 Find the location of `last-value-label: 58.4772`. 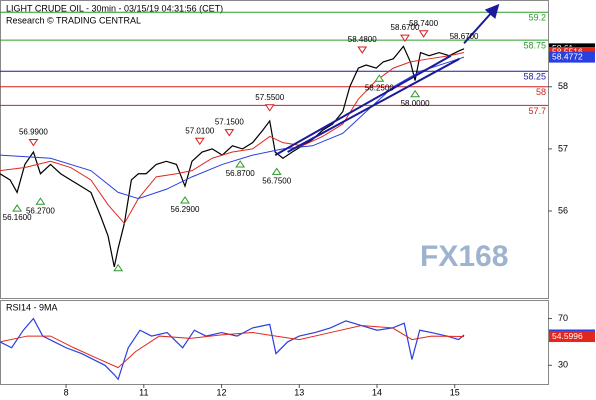

last-value-label: 58.4772 is located at coordinates (567, 56).